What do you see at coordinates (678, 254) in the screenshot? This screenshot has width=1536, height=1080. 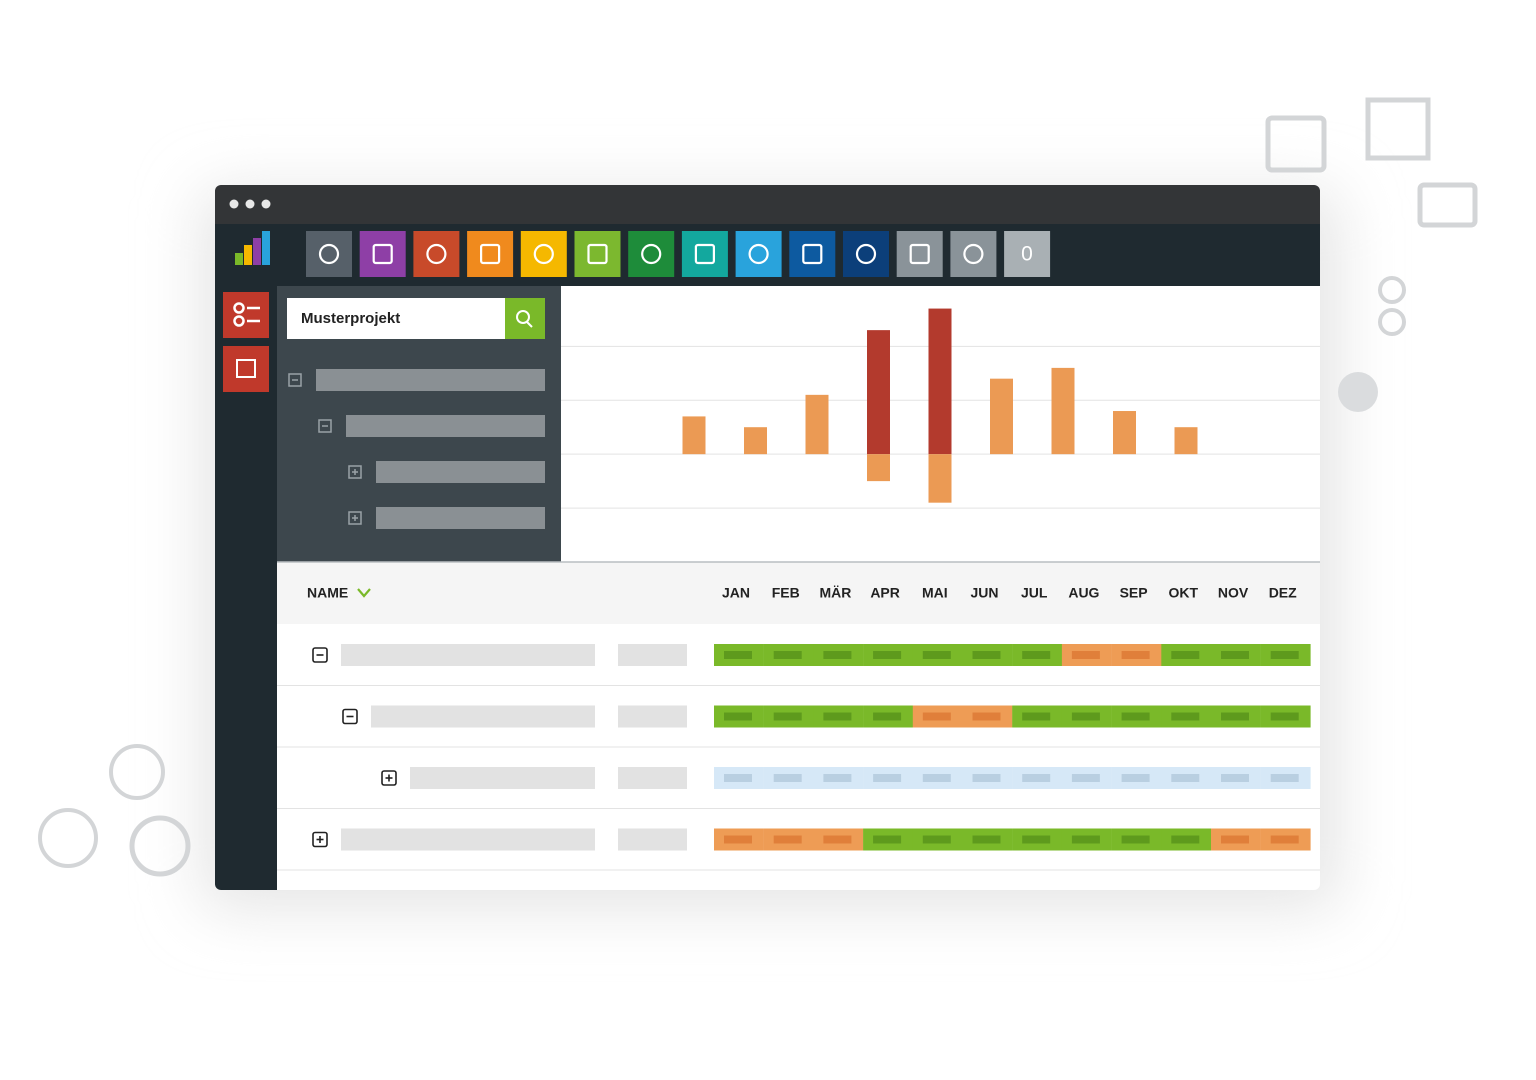 I see `nav-tiles` at bounding box center [678, 254].